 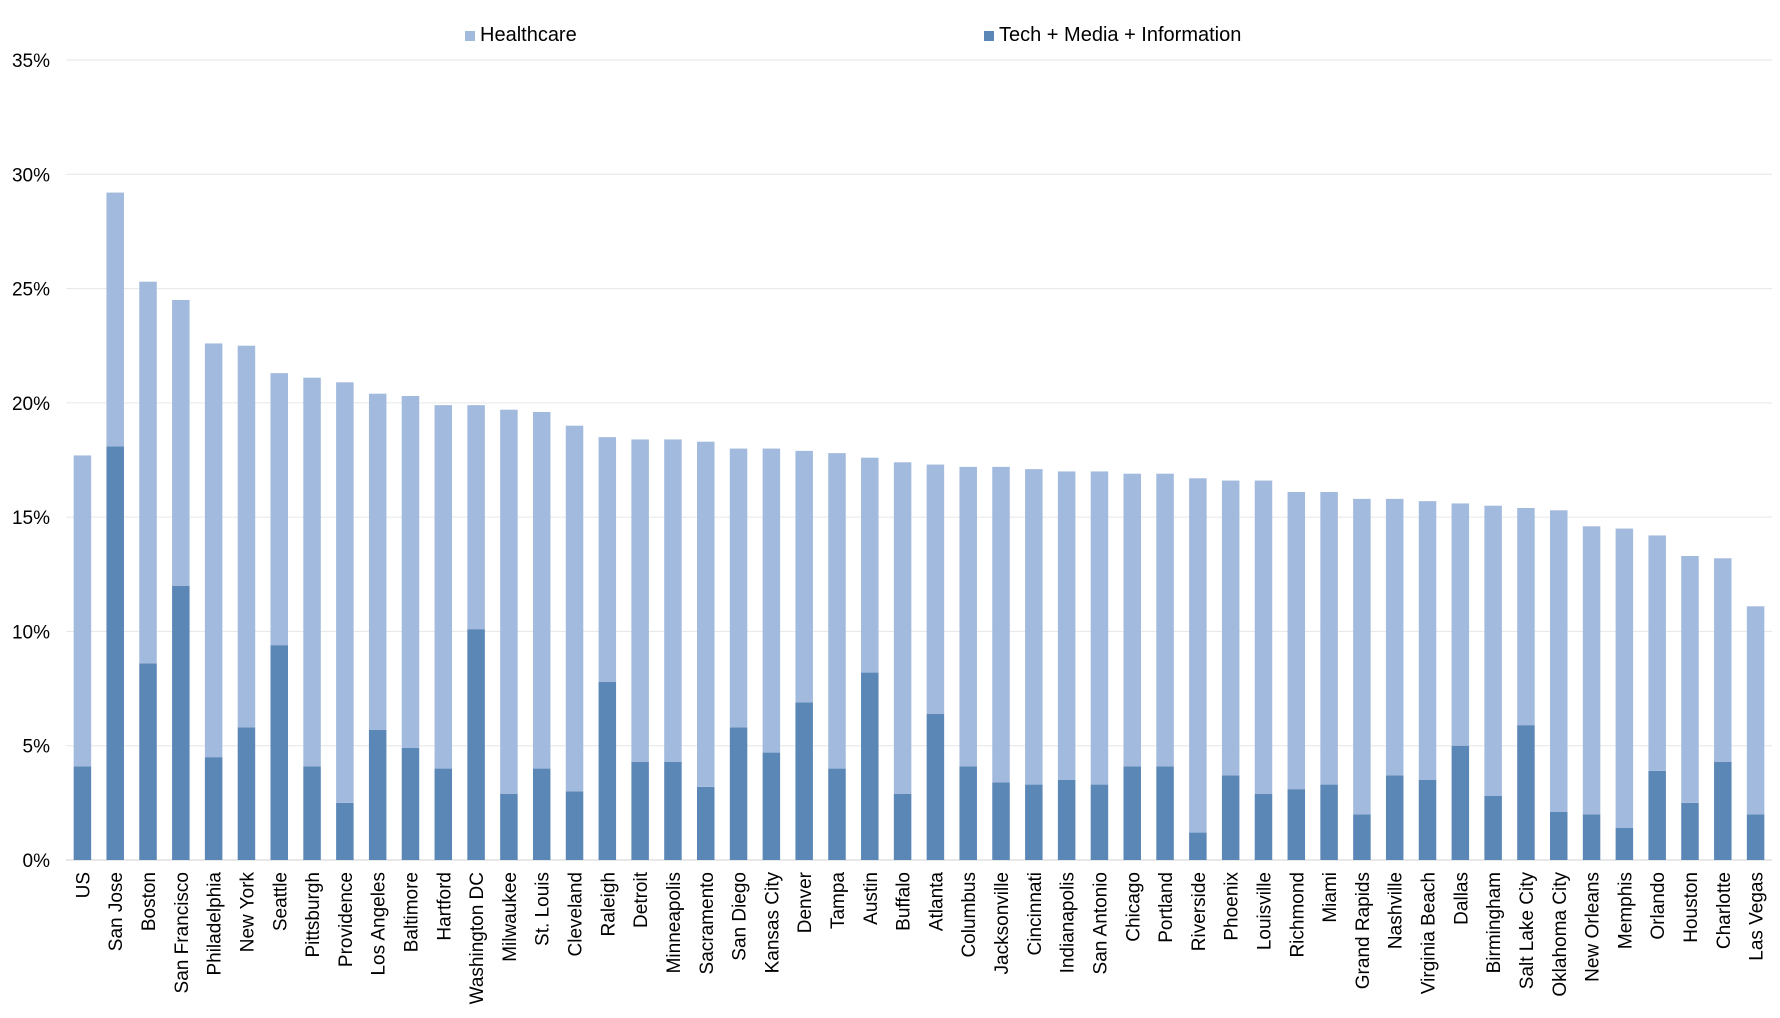 I want to click on x-tick-label: Baltimore, so click(x=411, y=912).